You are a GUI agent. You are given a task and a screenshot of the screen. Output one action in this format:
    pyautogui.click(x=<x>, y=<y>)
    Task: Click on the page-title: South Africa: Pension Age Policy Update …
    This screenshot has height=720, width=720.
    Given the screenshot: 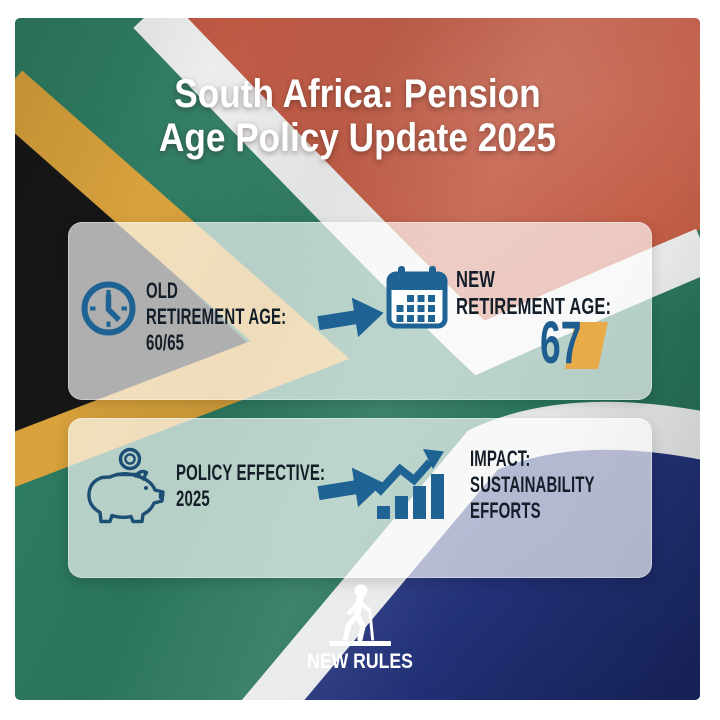 What is the action you would take?
    pyautogui.click(x=357, y=116)
    